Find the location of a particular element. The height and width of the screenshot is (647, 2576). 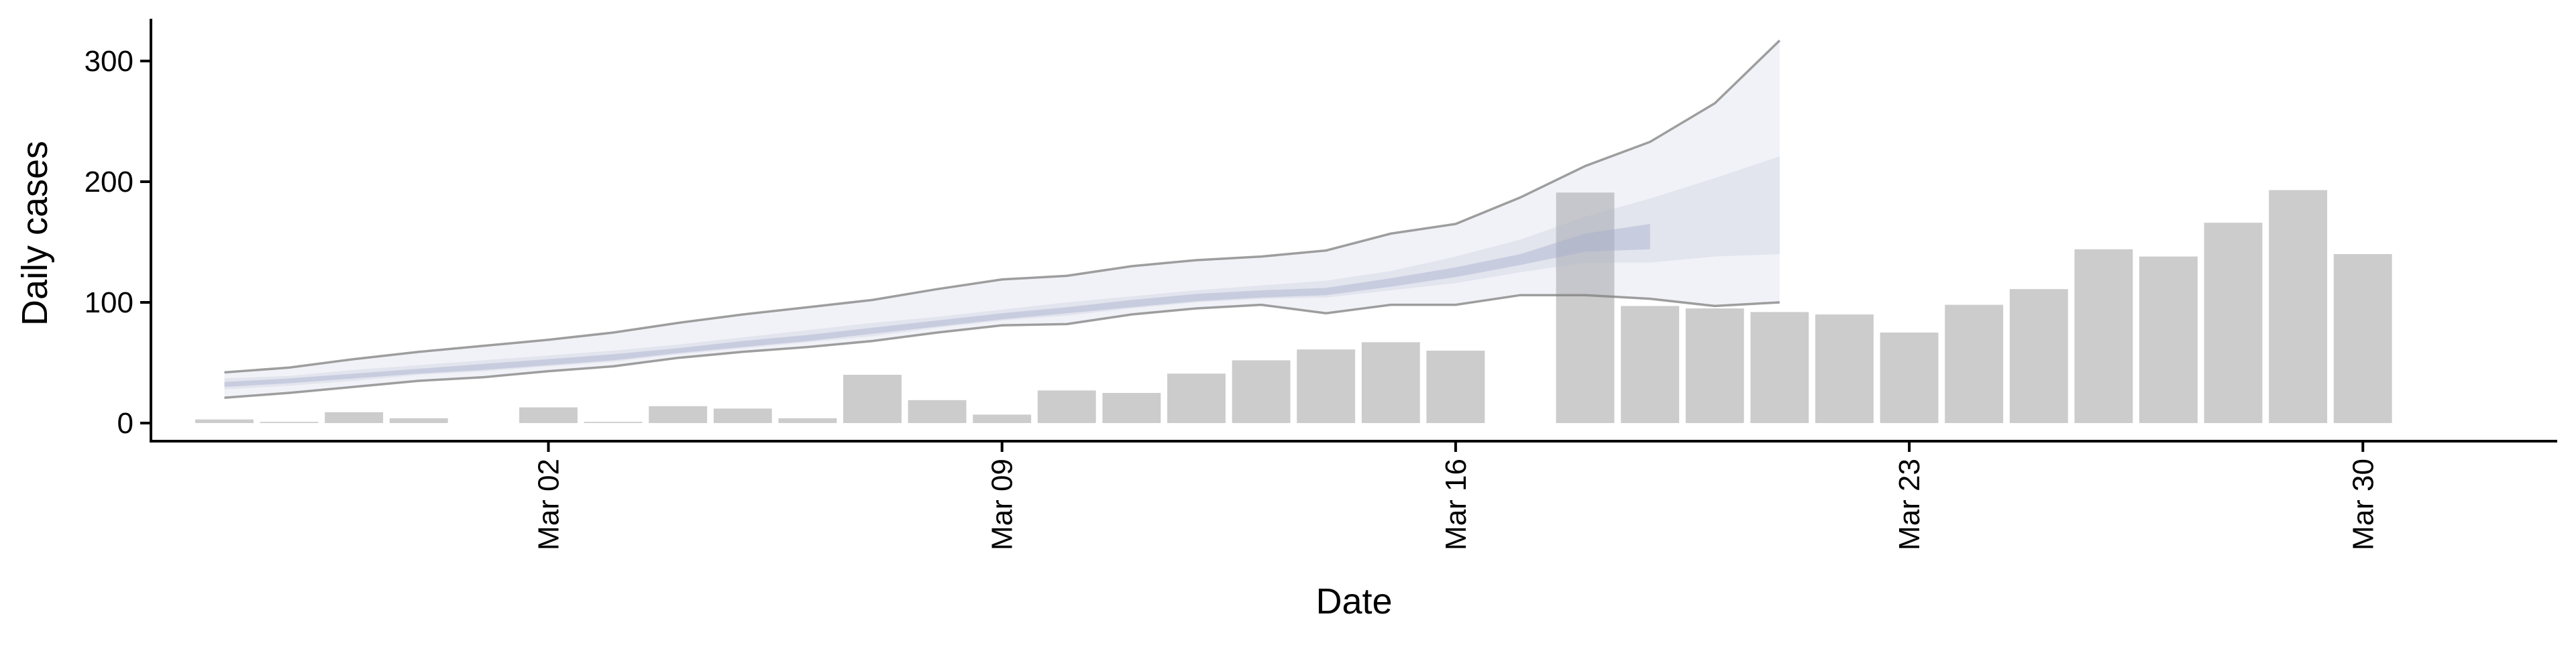

x-tick-label-2020-03-09: Mar 09 is located at coordinates (1002, 505).